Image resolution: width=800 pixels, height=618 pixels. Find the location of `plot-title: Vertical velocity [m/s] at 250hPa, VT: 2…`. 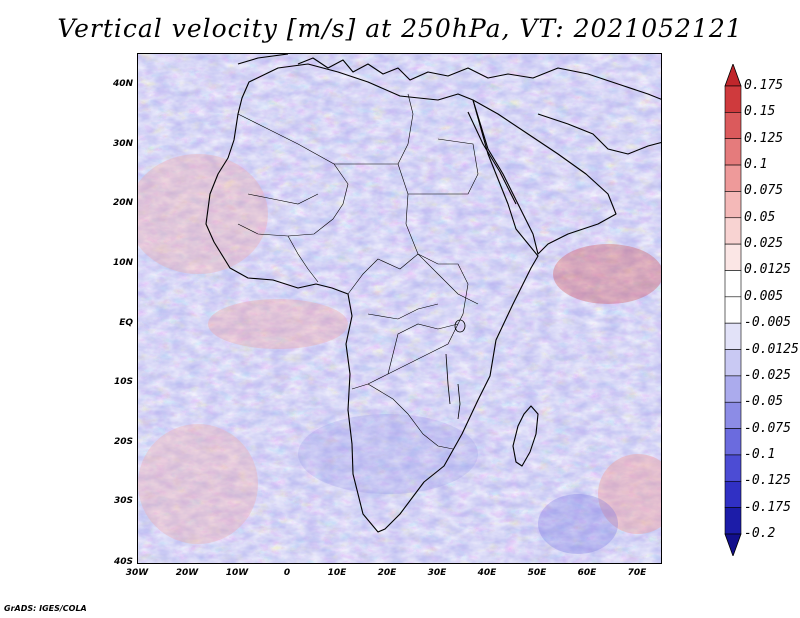

plot-title: Vertical velocity [m/s] at 250hPa, VT: 2… is located at coordinates (400, 28).